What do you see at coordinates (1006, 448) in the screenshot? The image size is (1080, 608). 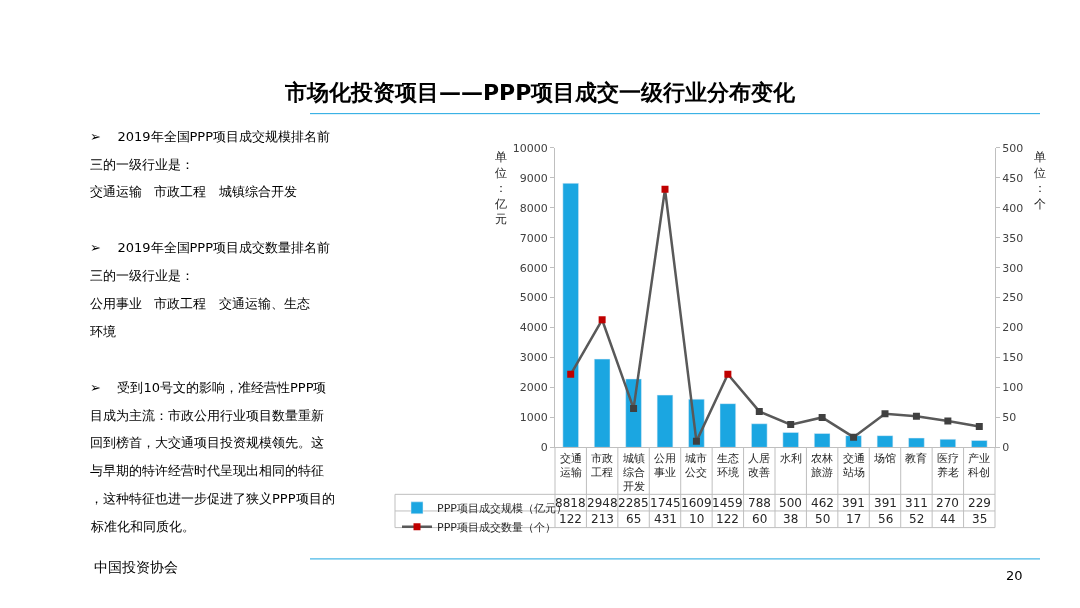 I see `y2-tick-label: 0` at bounding box center [1006, 448].